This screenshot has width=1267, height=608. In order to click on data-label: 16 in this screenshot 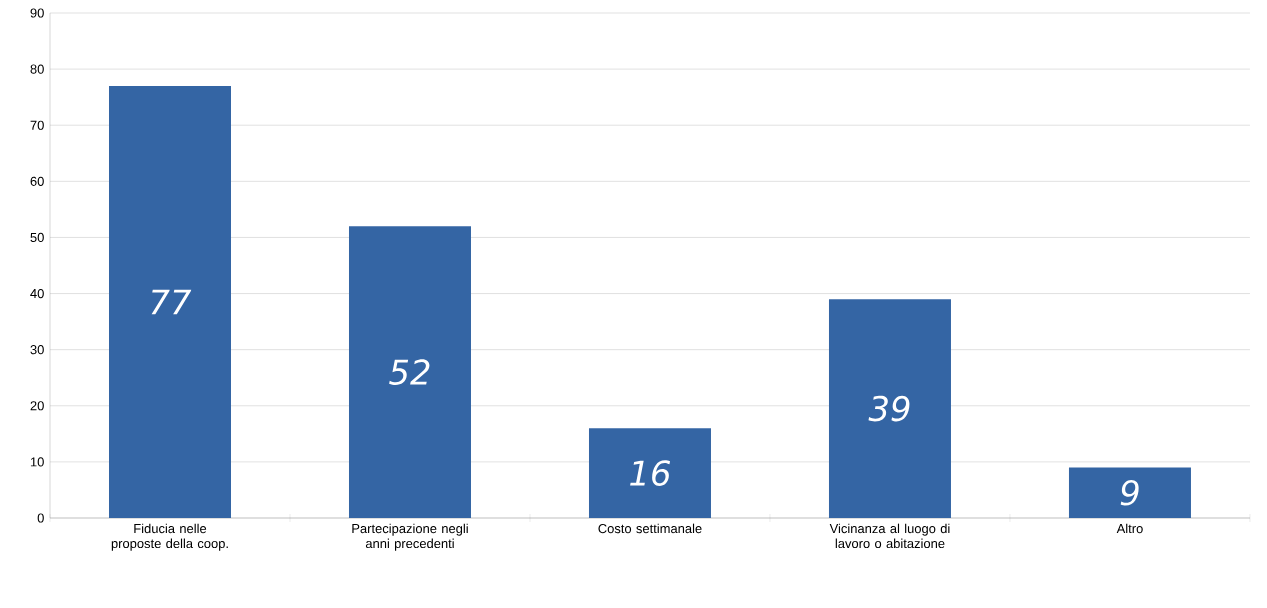, I will do `click(650, 473)`.